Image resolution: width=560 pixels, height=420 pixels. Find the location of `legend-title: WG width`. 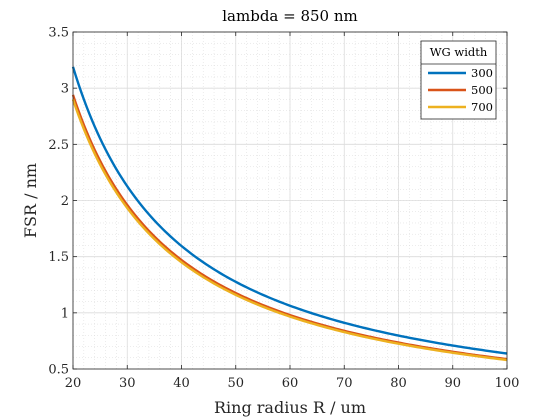

legend-title: WG width is located at coordinates (459, 52).